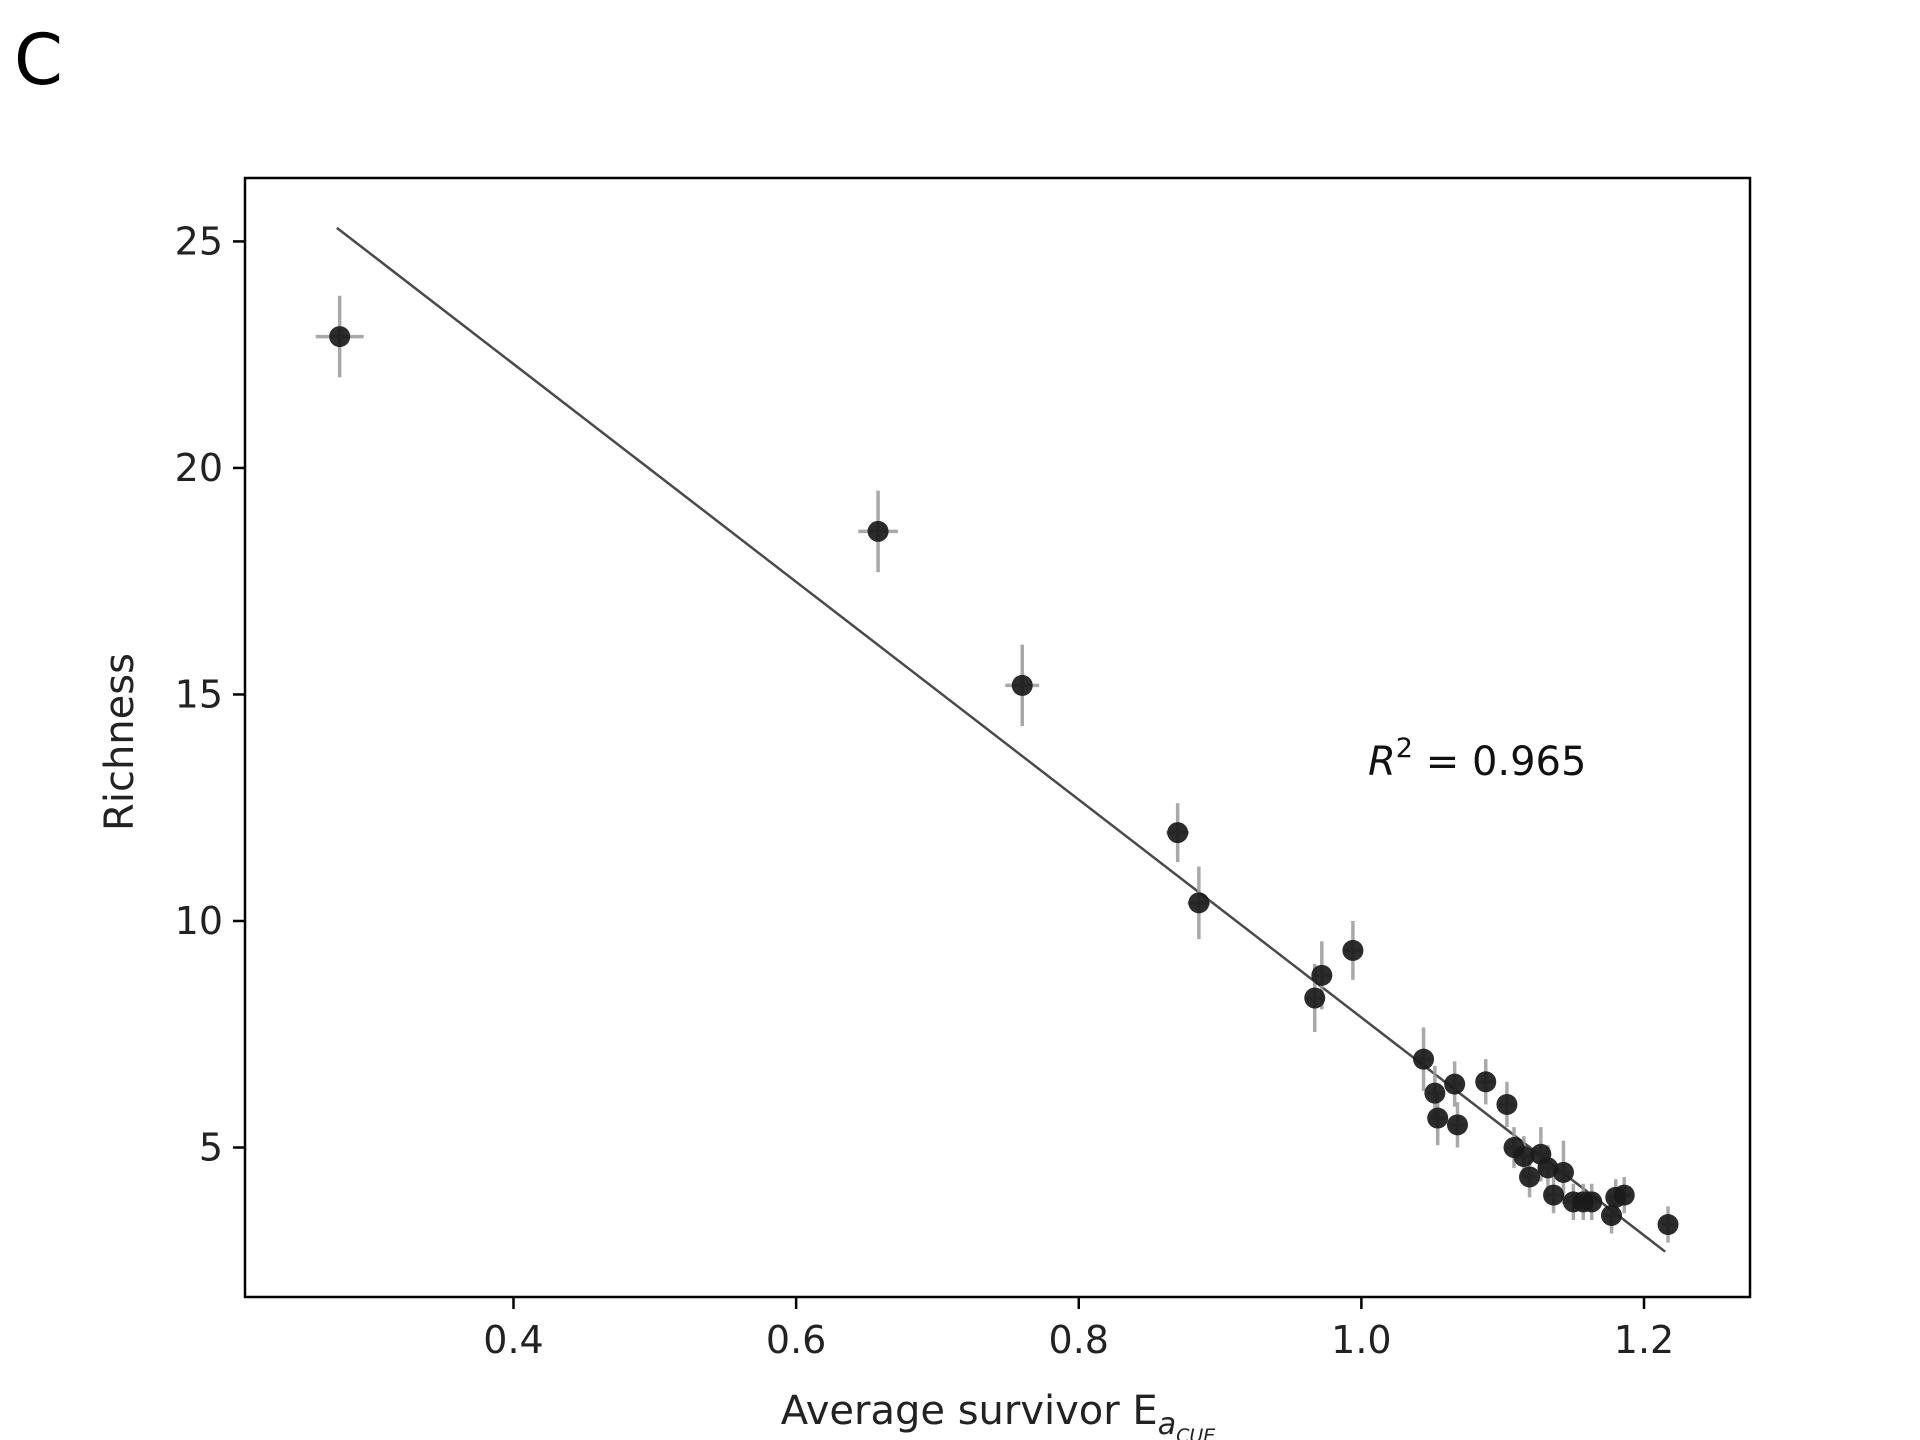 Image resolution: width=1920 pixels, height=1440 pixels. I want to click on y-tick-label-3: 20, so click(199, 468).